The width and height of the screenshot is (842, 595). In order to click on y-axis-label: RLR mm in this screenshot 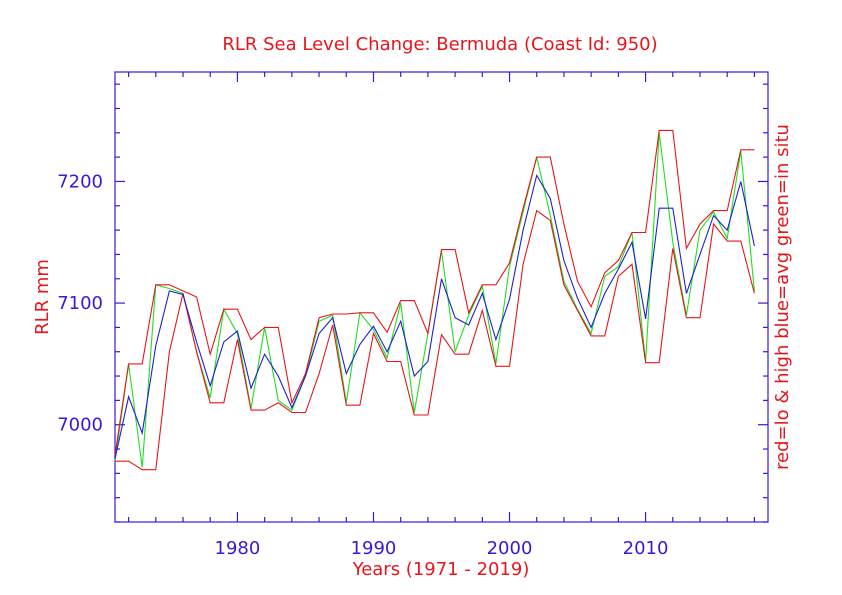, I will do `click(42, 297)`.